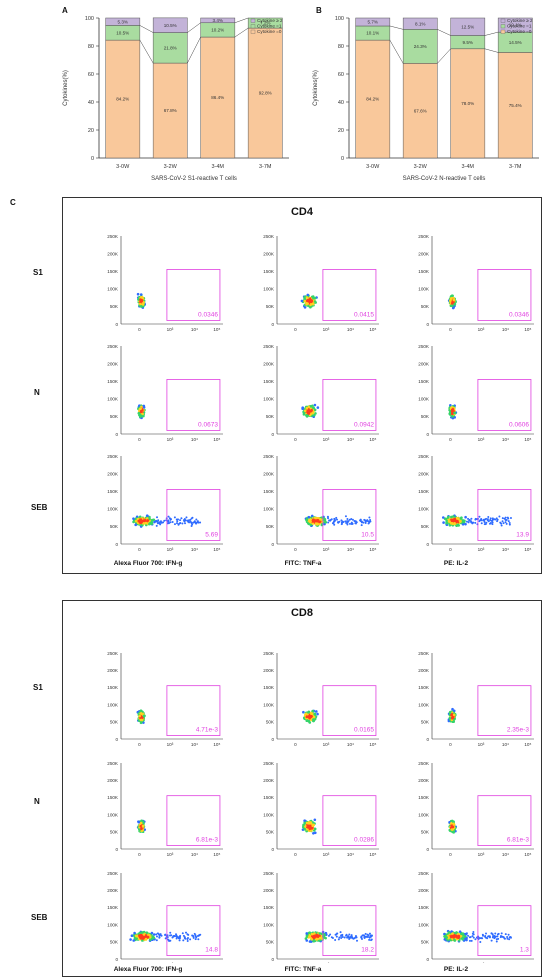 The width and height of the screenshot is (550, 979). I want to click on gate-rectangle, so click(504, 710).